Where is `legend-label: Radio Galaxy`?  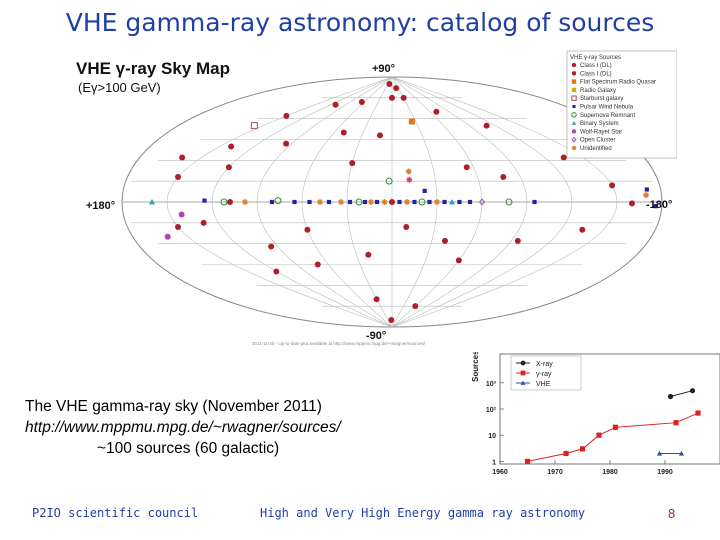 legend-label: Radio Galaxy is located at coordinates (598, 91).